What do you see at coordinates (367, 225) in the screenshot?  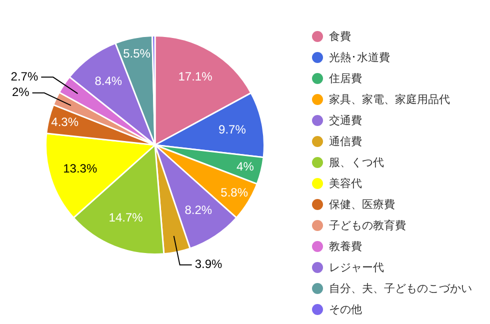 I see `legend-label: 子どもの教育費` at bounding box center [367, 225].